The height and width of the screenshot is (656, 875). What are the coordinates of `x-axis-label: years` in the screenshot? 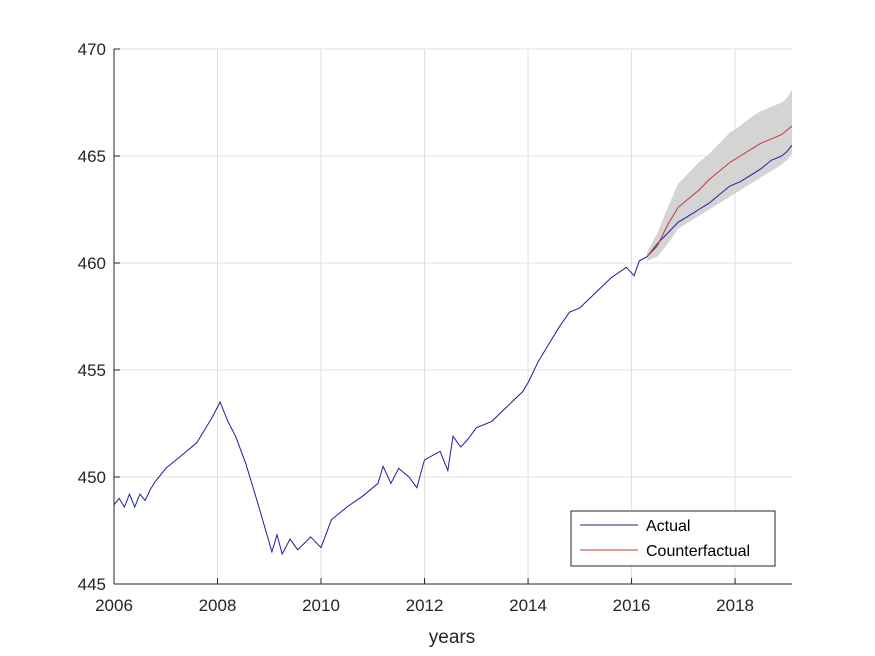 It's located at (452, 637).